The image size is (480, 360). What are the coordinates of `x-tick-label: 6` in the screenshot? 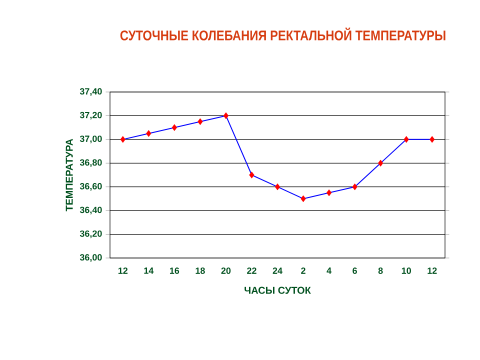 It's located at (354, 271).